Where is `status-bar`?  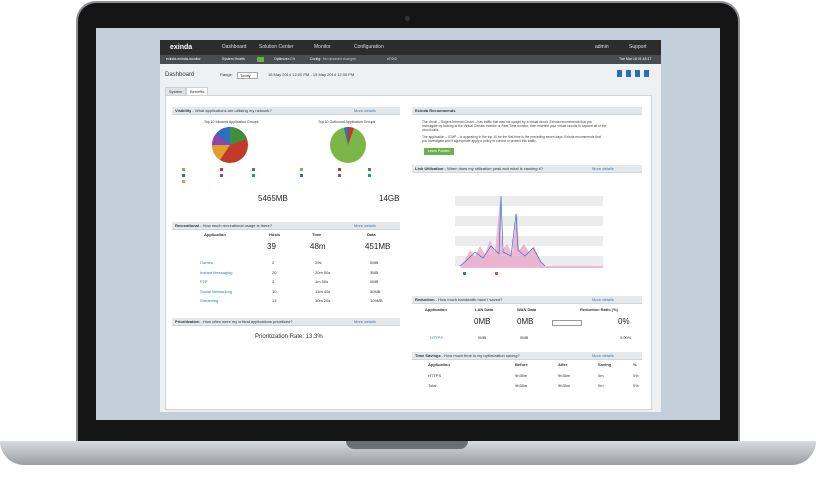
status-bar is located at coordinates (410, 59).